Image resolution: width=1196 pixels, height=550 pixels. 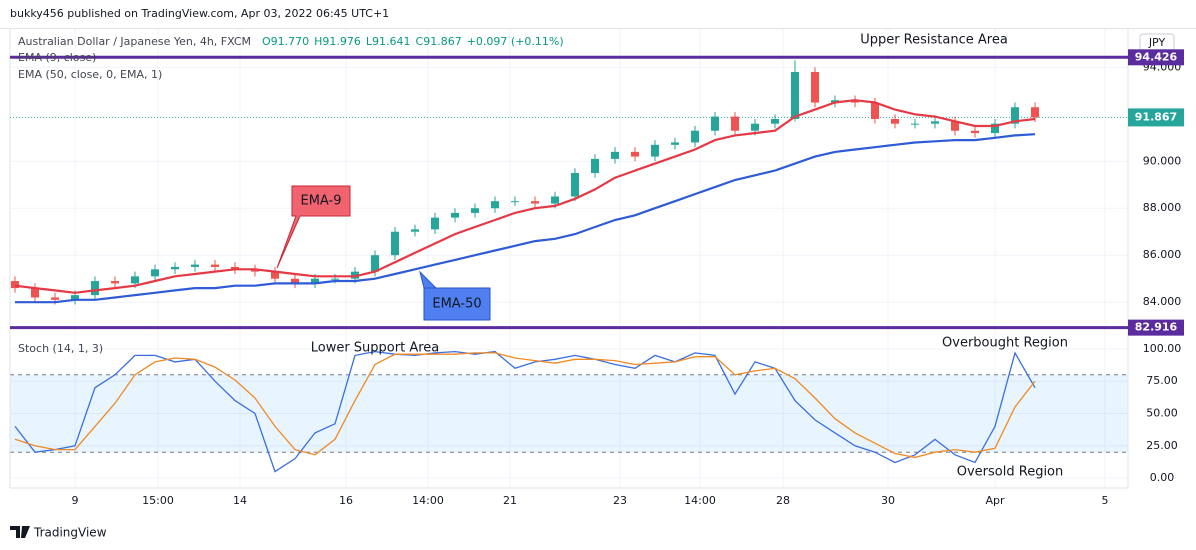 I want to click on x-tick-label: 16, so click(x=346, y=500).